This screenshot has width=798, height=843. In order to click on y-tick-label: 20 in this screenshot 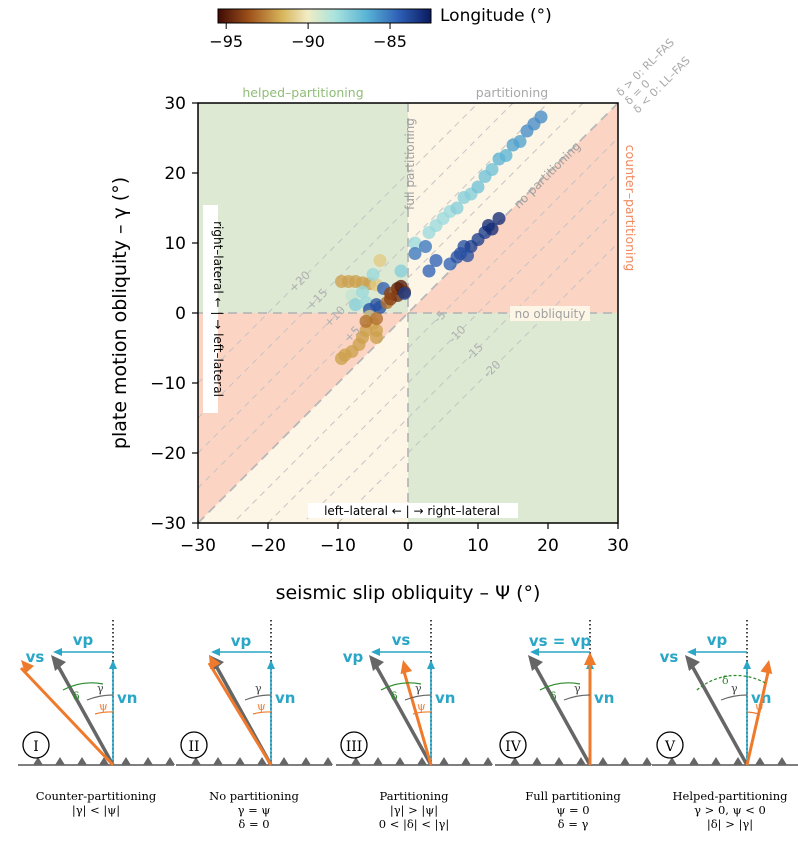, I will do `click(175, 174)`.